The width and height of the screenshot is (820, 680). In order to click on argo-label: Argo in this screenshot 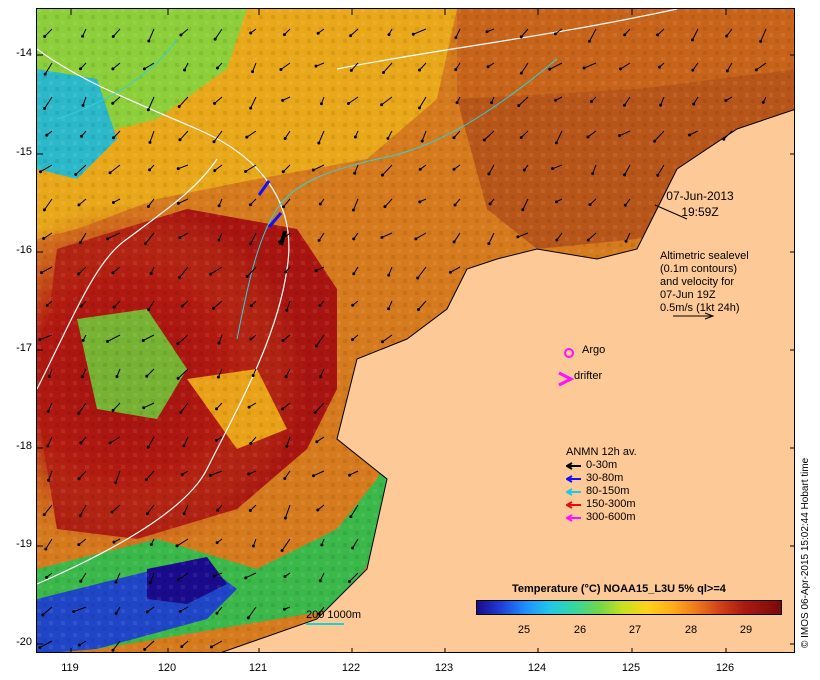, I will do `click(594, 350)`.